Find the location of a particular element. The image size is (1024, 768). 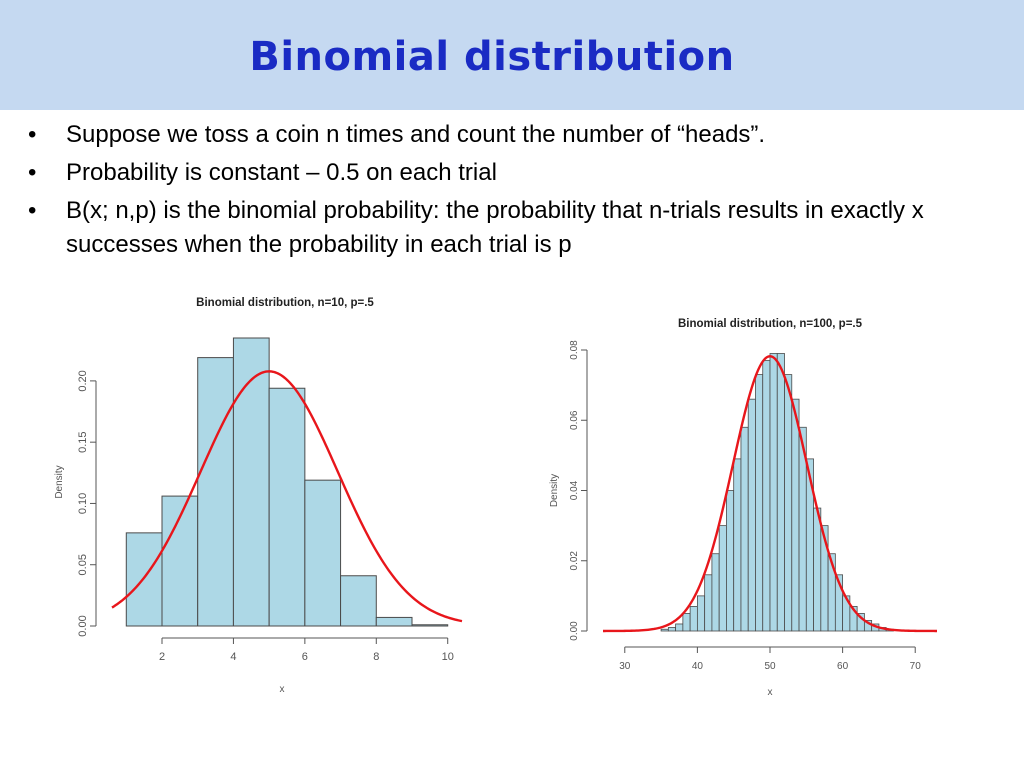

y-tick-label: 0.08 is located at coordinates (574, 350).